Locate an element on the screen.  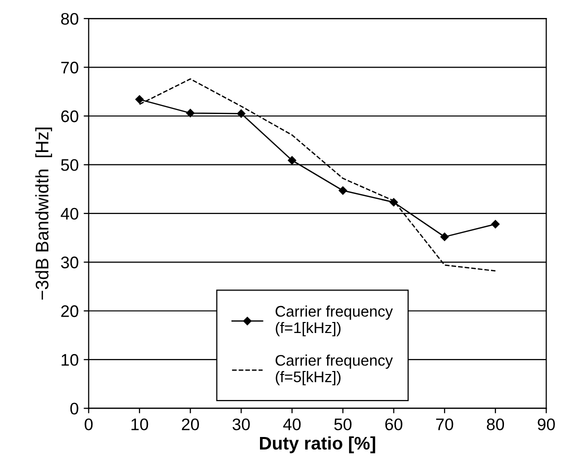
x-tick-label: 10 is located at coordinates (140, 424).